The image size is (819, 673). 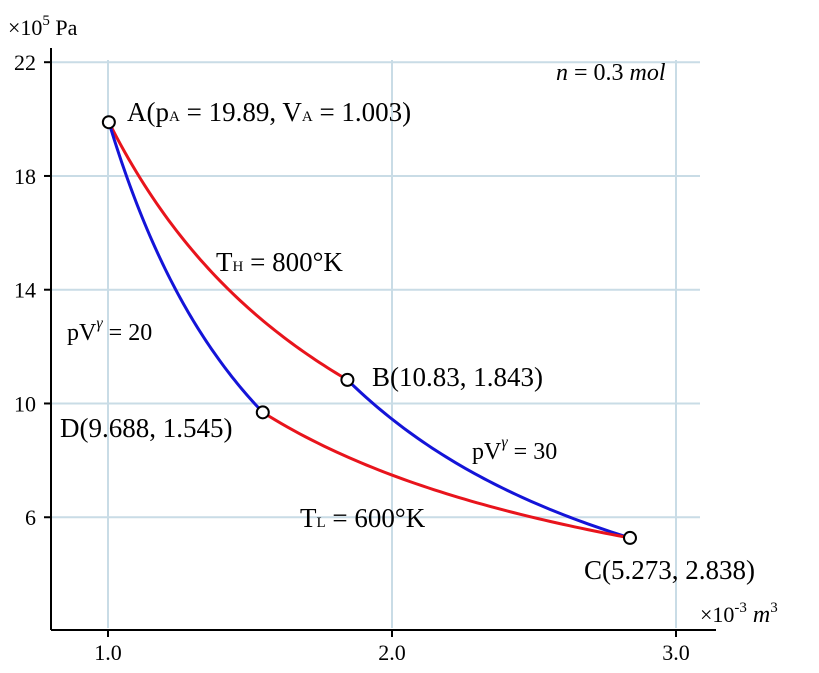 I want to click on y-unit-label: ×105 Pa, so click(x=43, y=26).